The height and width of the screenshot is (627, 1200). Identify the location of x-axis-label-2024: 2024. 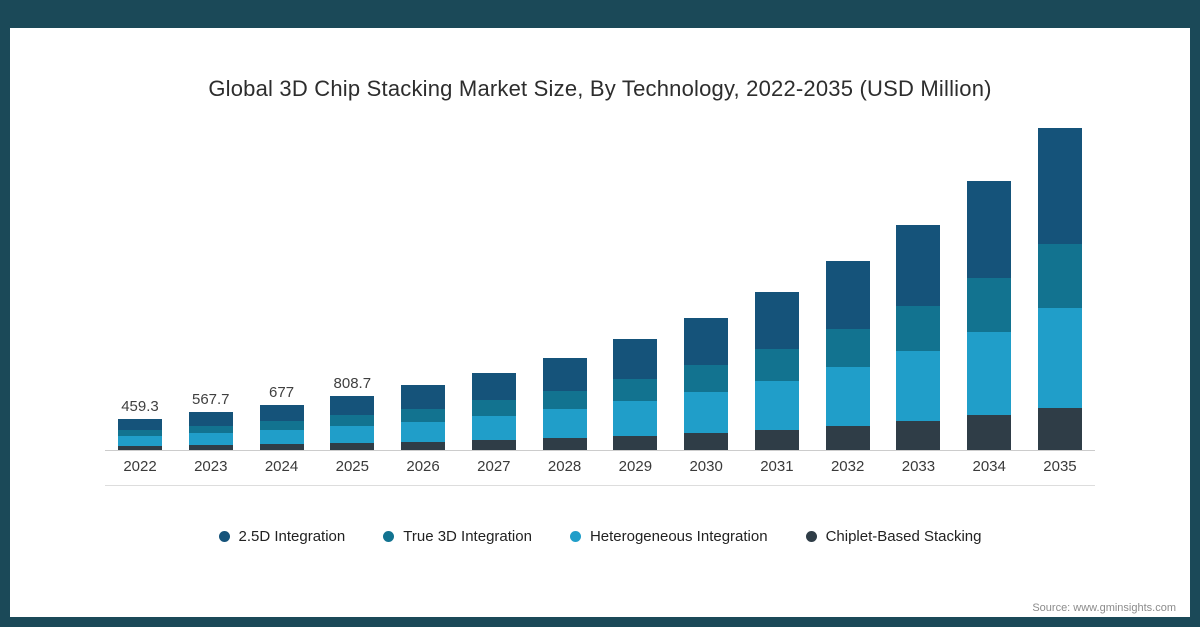
(281, 466).